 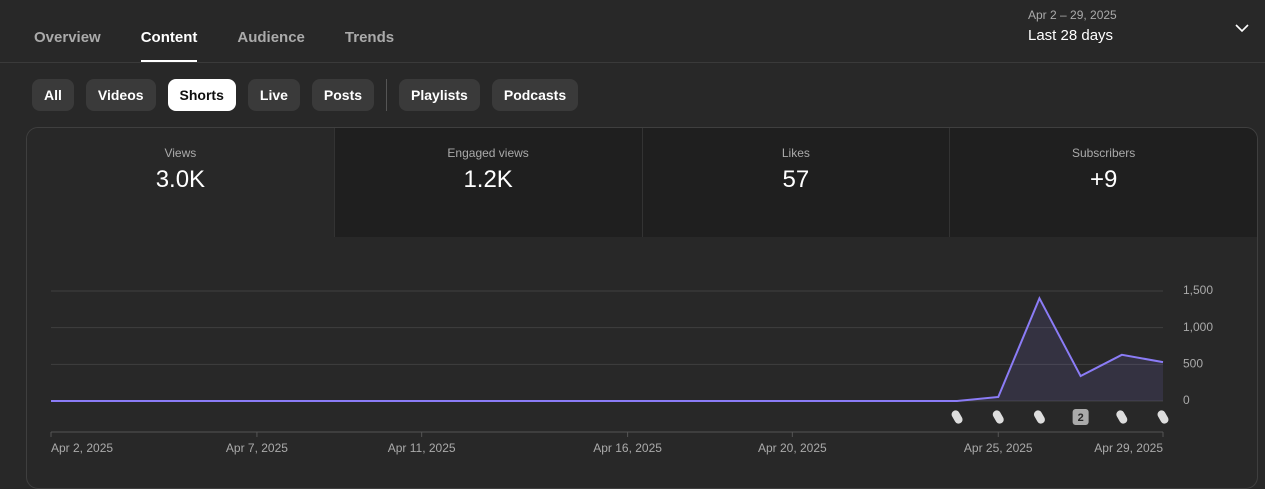 I want to click on metric-label: Views, so click(x=180, y=153).